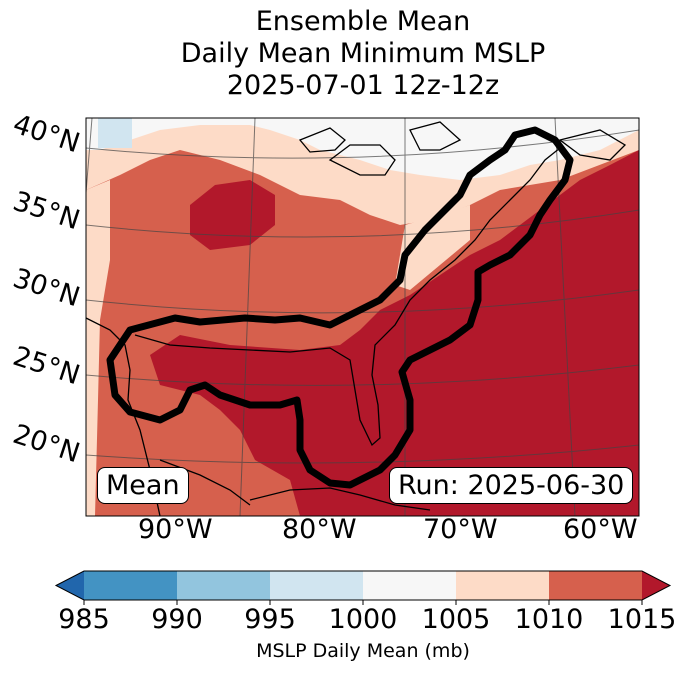 This screenshot has width=688, height=674. Describe the element at coordinates (84, 619) in the screenshot. I see `colorbar-tick-label: 985` at that location.